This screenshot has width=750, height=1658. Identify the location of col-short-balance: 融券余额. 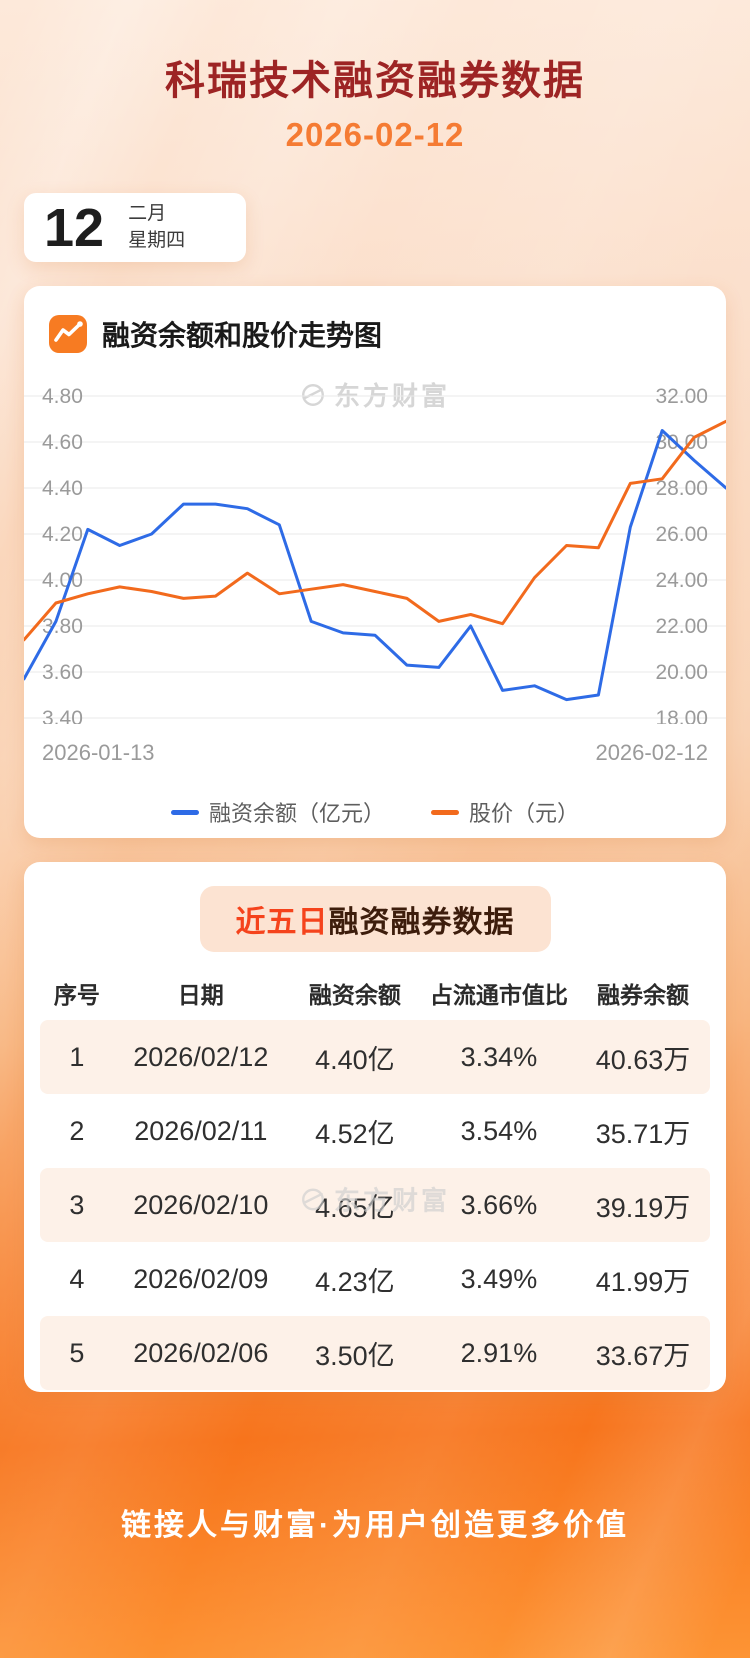
(642, 995).